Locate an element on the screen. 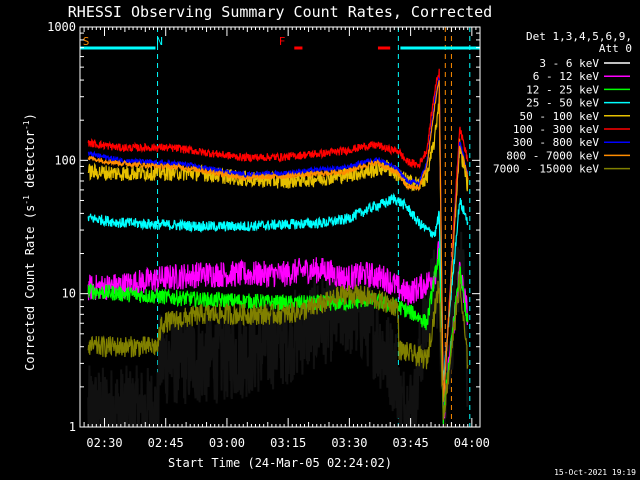 Image resolution: width=640 pixels, height=480 pixels. x-tick-label: 04:00 is located at coordinates (472, 443).